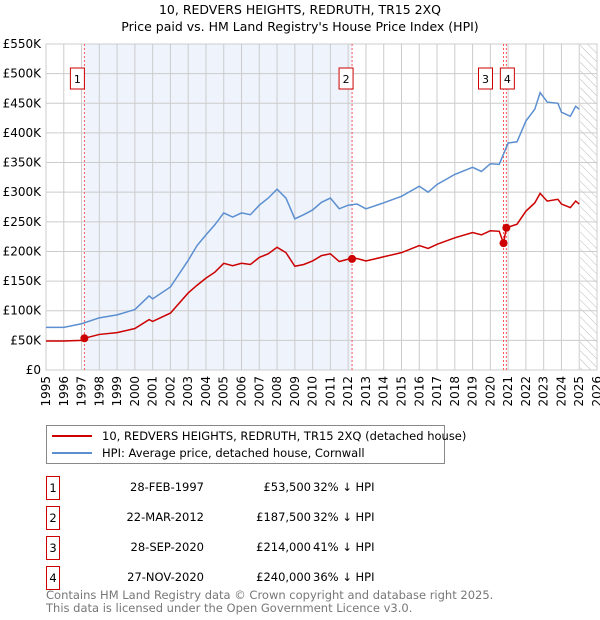 The height and width of the screenshot is (620, 600). Describe the element at coordinates (33, 370) in the screenshot. I see `y-tick-label: £0` at that location.